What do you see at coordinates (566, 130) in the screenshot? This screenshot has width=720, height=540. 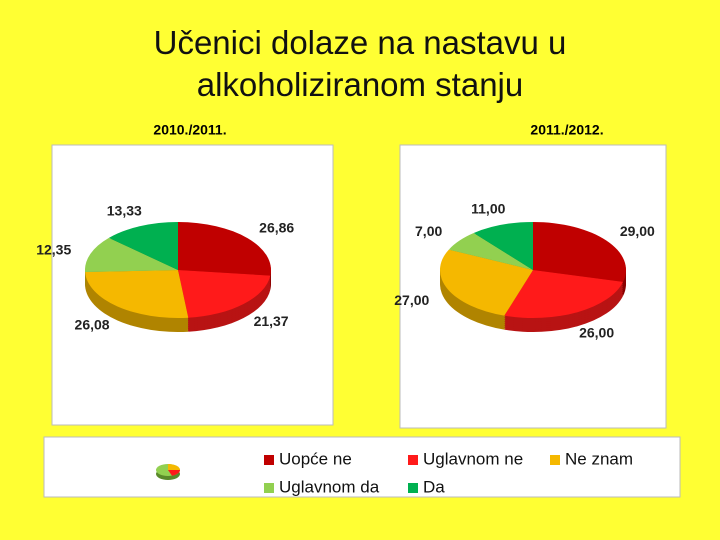 I see `chart-title: 2011./2012.` at bounding box center [566, 130].